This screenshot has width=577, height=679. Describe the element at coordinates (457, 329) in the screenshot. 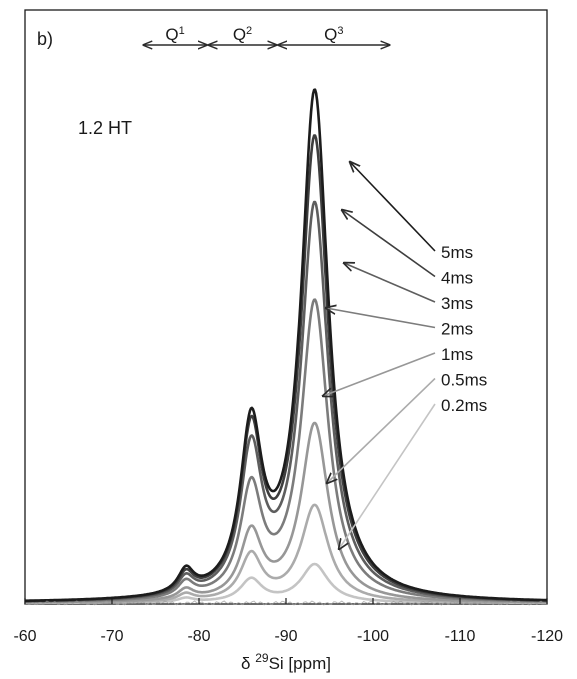

I see `legend-label-2ms: 2ms` at that location.